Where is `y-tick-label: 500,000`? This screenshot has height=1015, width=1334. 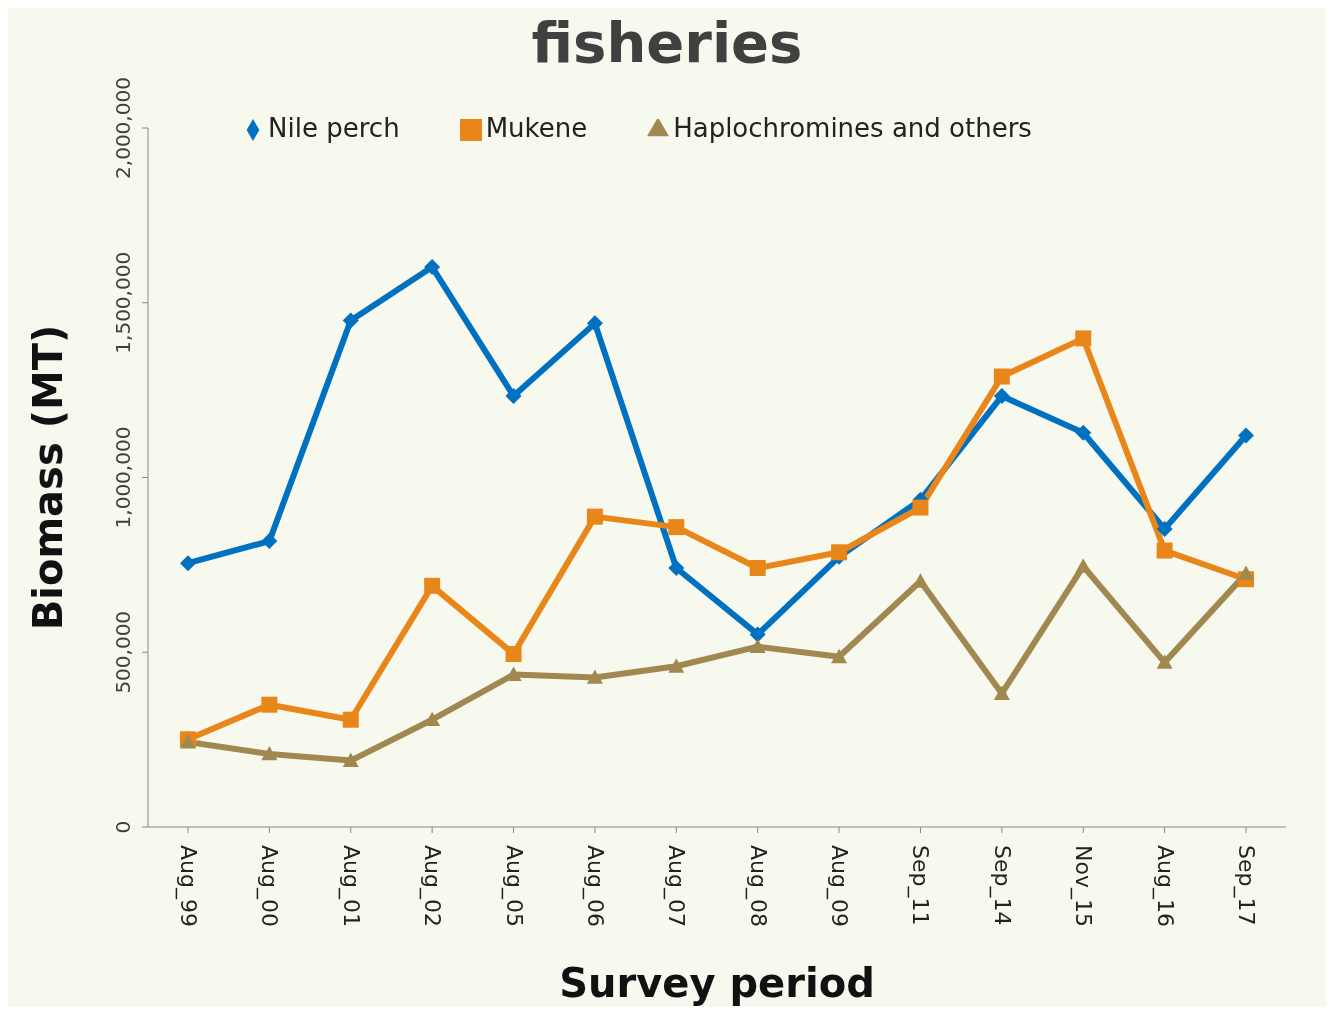
y-tick-label: 500,000 is located at coordinates (123, 652).